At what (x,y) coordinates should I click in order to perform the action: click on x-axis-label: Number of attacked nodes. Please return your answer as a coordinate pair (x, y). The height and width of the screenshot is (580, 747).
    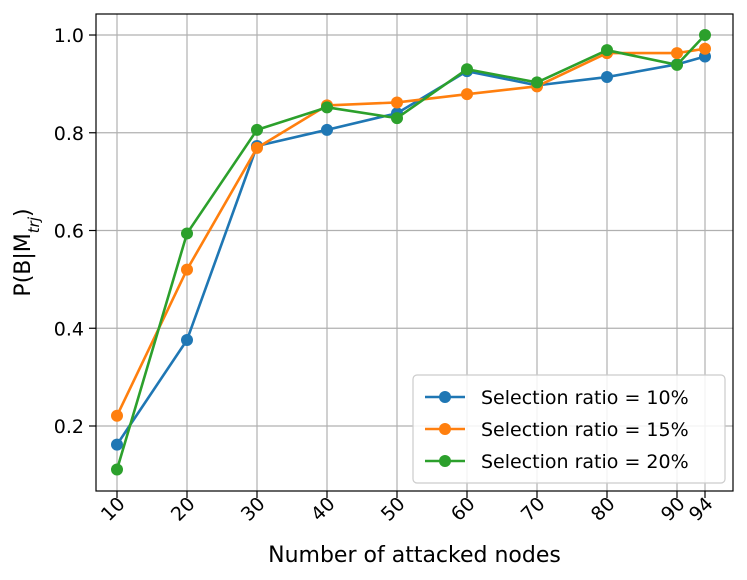
    Looking at the image, I should click on (414, 555).